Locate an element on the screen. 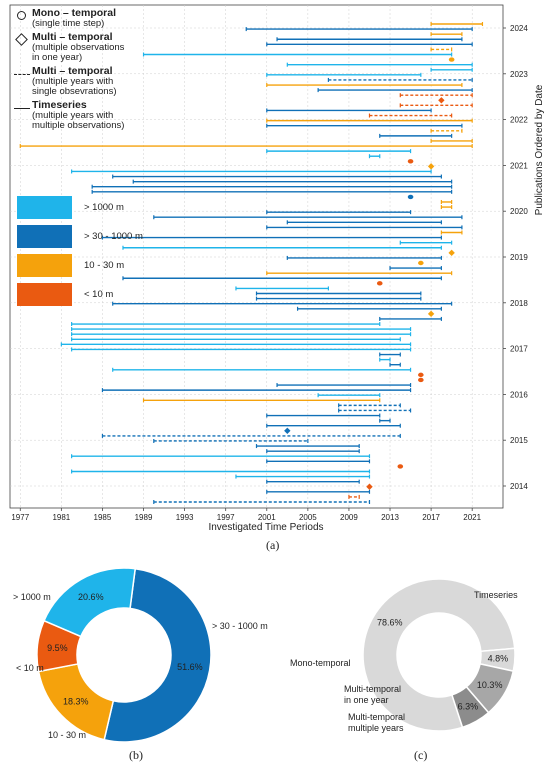  donut-percent-label: 78.6% is located at coordinates (390, 622).